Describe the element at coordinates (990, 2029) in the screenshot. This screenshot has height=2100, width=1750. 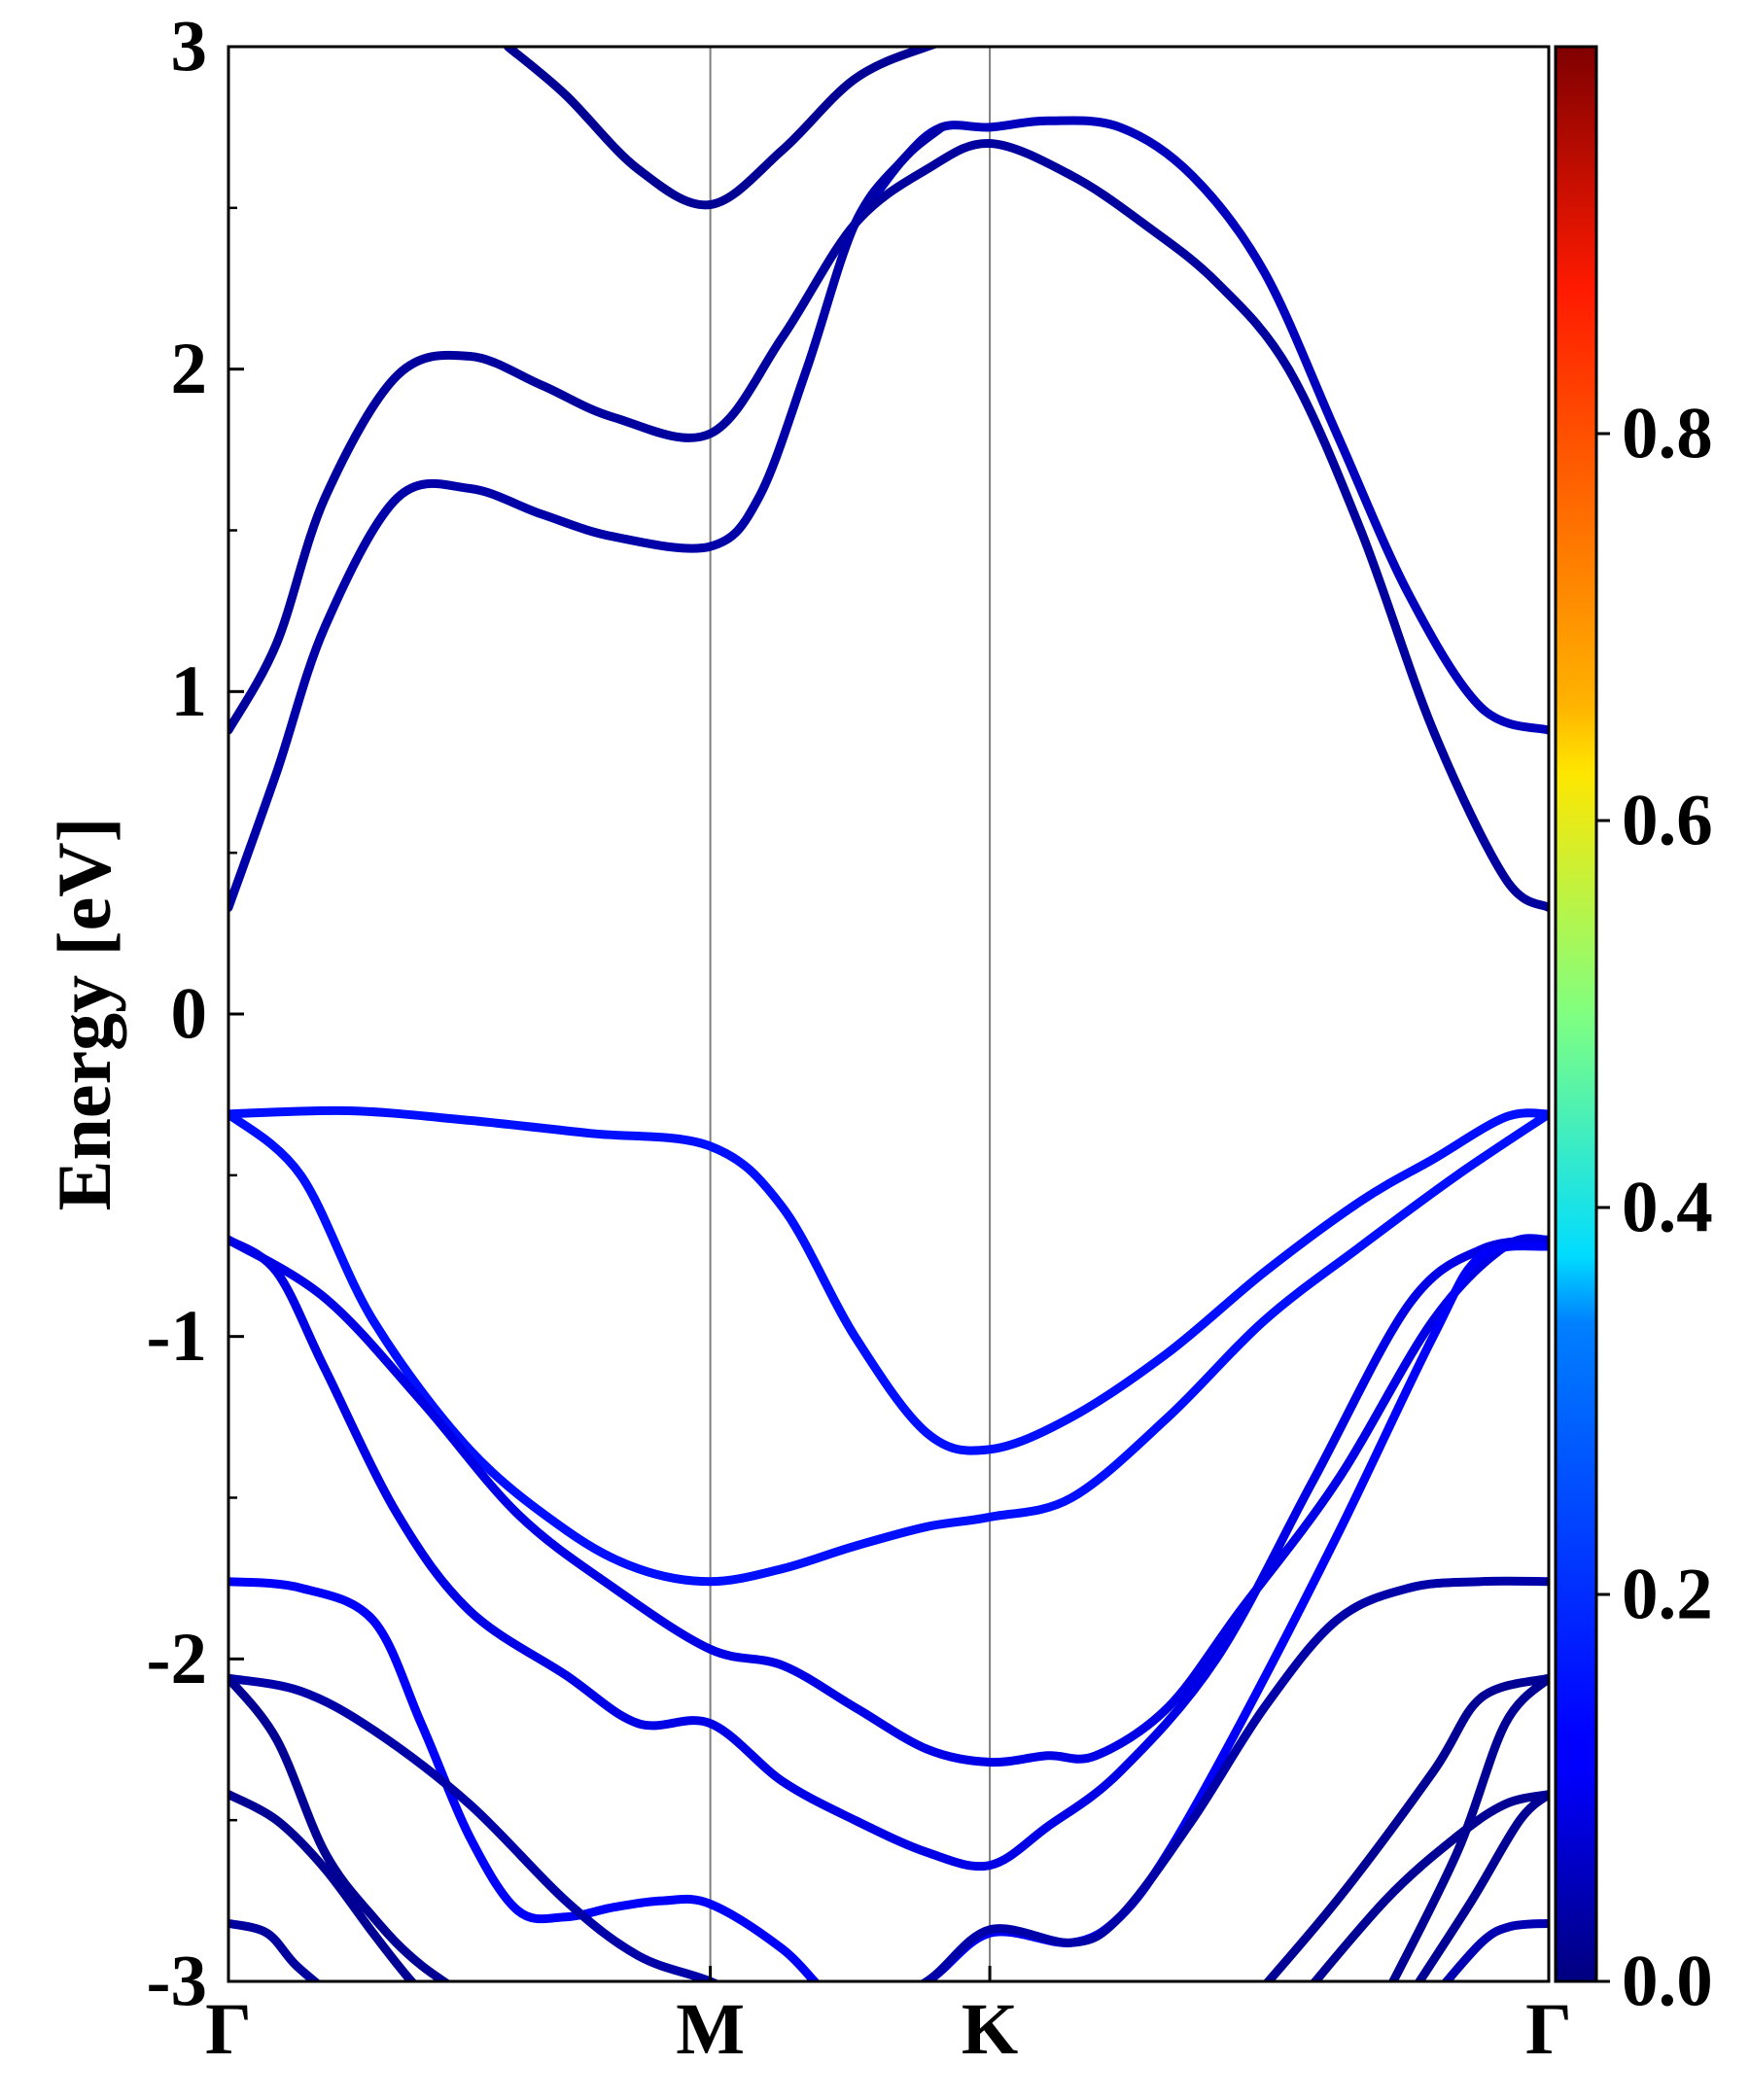
I see `x-tick-label-kpoint: K` at that location.